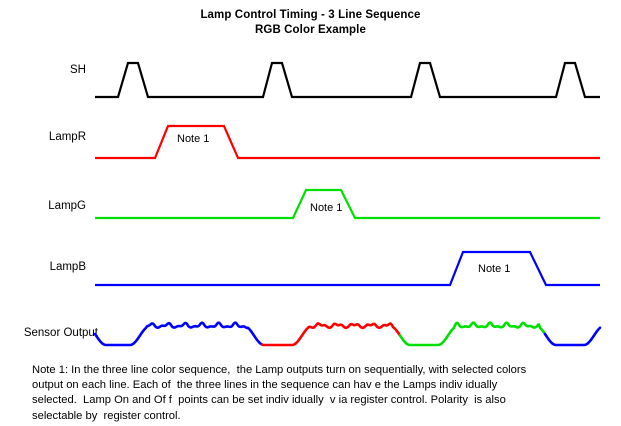 The width and height of the screenshot is (621, 426). I want to click on waveform-sensor-output, so click(347, 334).